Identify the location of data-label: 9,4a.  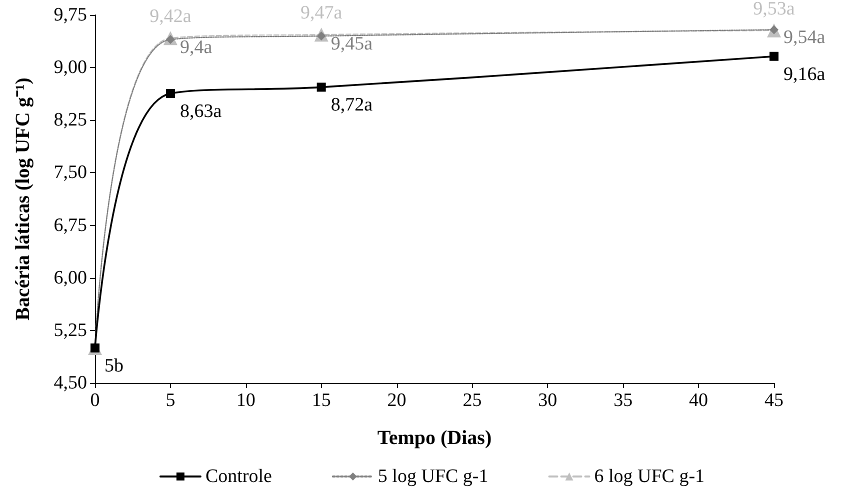
(196, 47).